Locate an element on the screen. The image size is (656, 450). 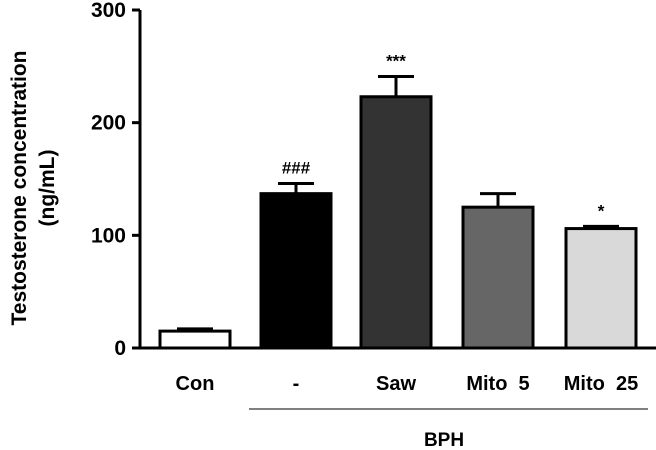
category-label: Mito 5 is located at coordinates (497, 384).